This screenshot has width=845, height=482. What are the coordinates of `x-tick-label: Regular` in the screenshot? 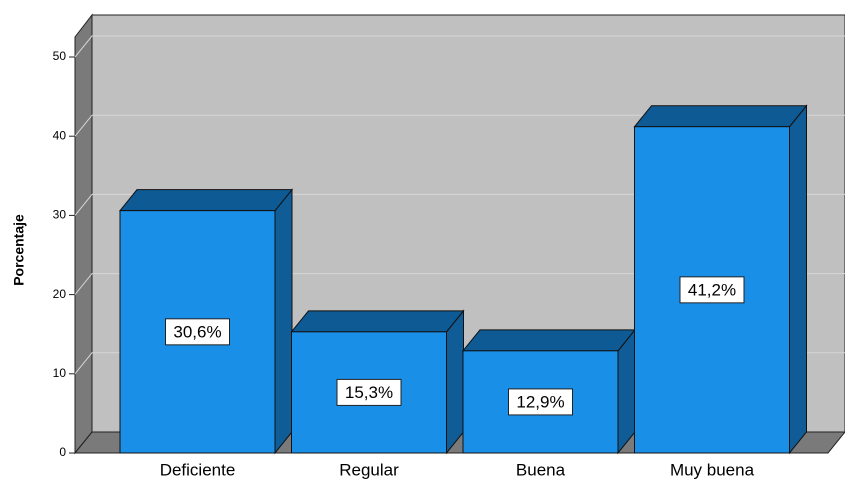 It's located at (369, 469).